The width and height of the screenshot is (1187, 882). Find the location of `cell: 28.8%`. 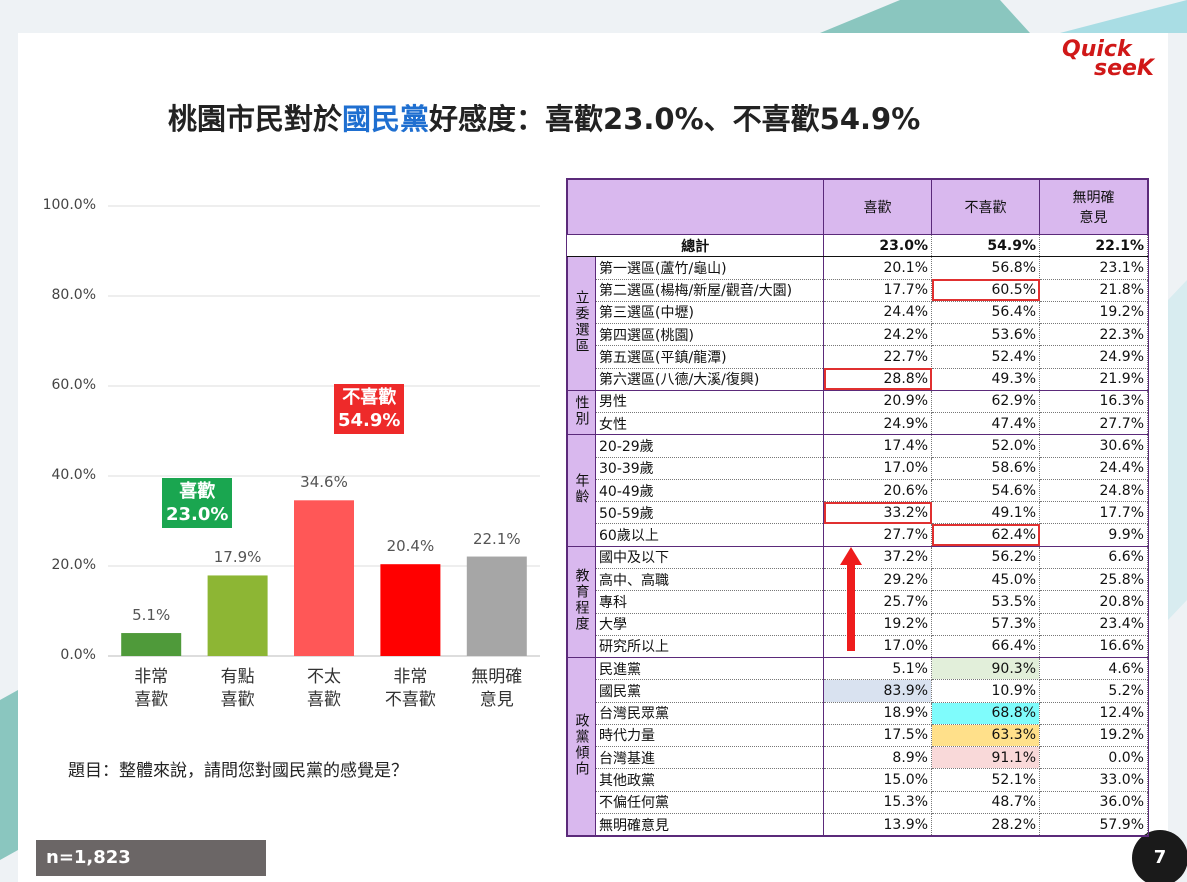

cell: 28.8% is located at coordinates (877, 379).